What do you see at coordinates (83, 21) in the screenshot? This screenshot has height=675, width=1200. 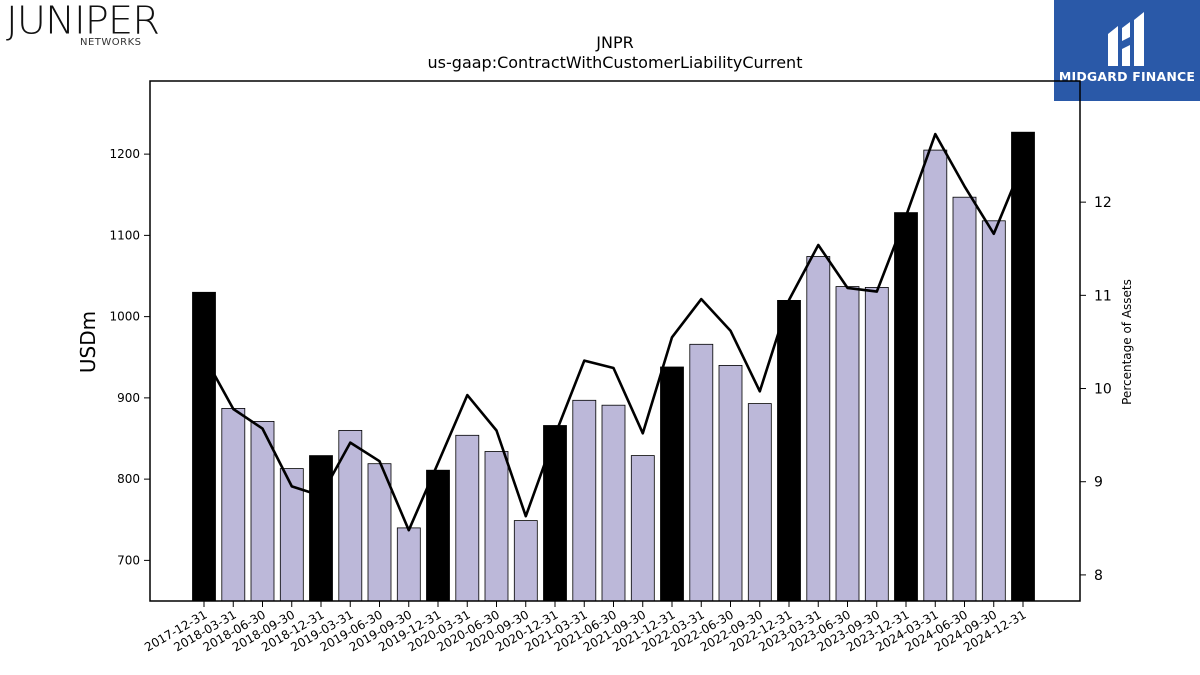 I see `juniper-logo-wordmark: JUNIPER` at bounding box center [83, 21].